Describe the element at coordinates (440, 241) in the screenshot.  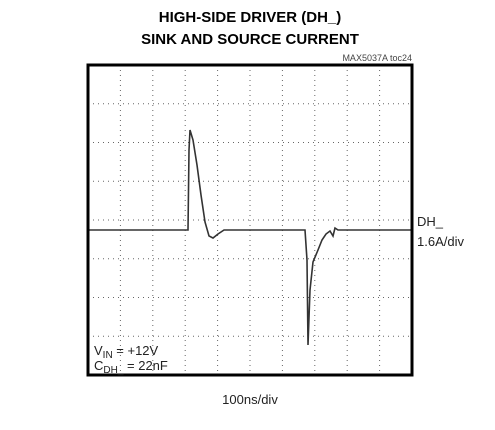
I see `channel-scale: 1.6A/div` at that location.